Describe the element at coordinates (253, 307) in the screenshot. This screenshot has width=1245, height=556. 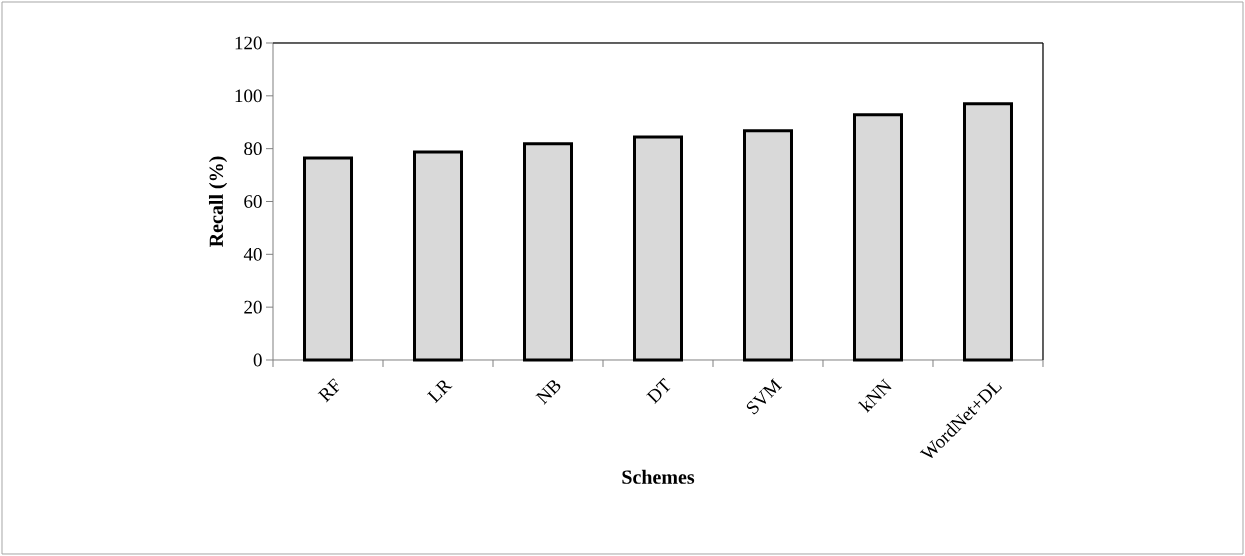
I see `y-tick-label: 20` at that location.